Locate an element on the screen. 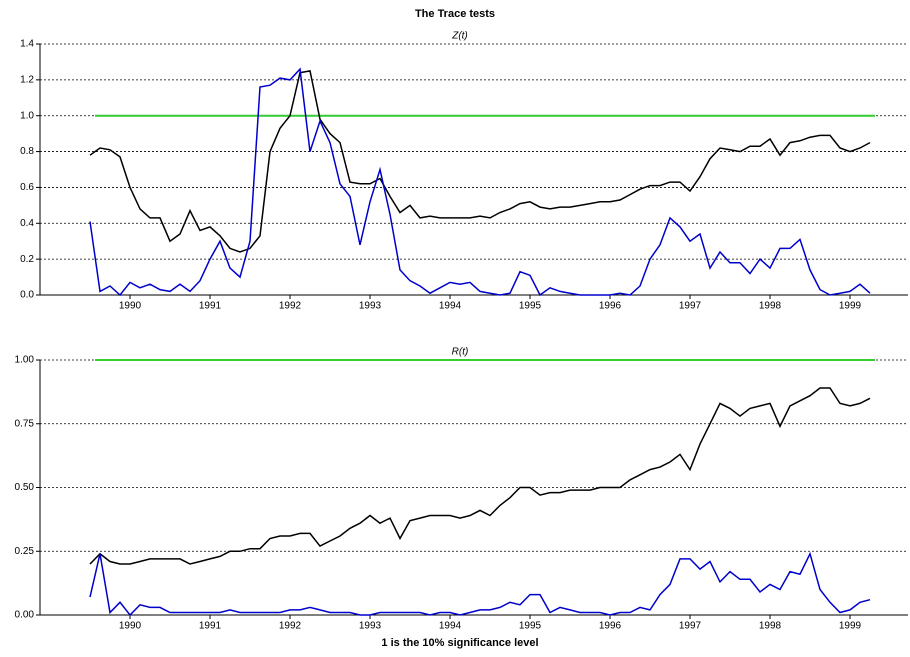  y-tick-label: 0.75 is located at coordinates (25, 423).